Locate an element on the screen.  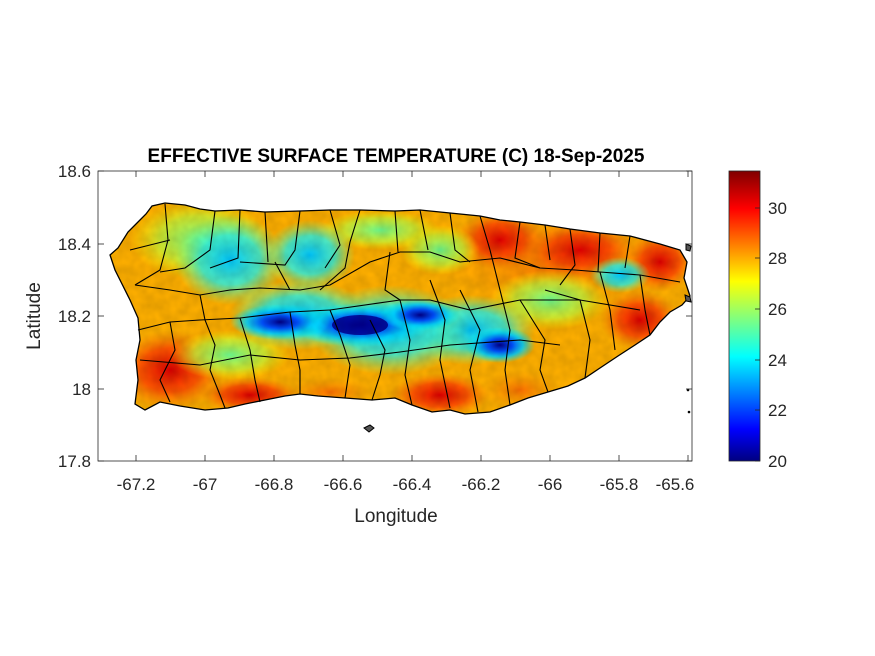
colorbar-tick-label: 26 is located at coordinates (777, 309).